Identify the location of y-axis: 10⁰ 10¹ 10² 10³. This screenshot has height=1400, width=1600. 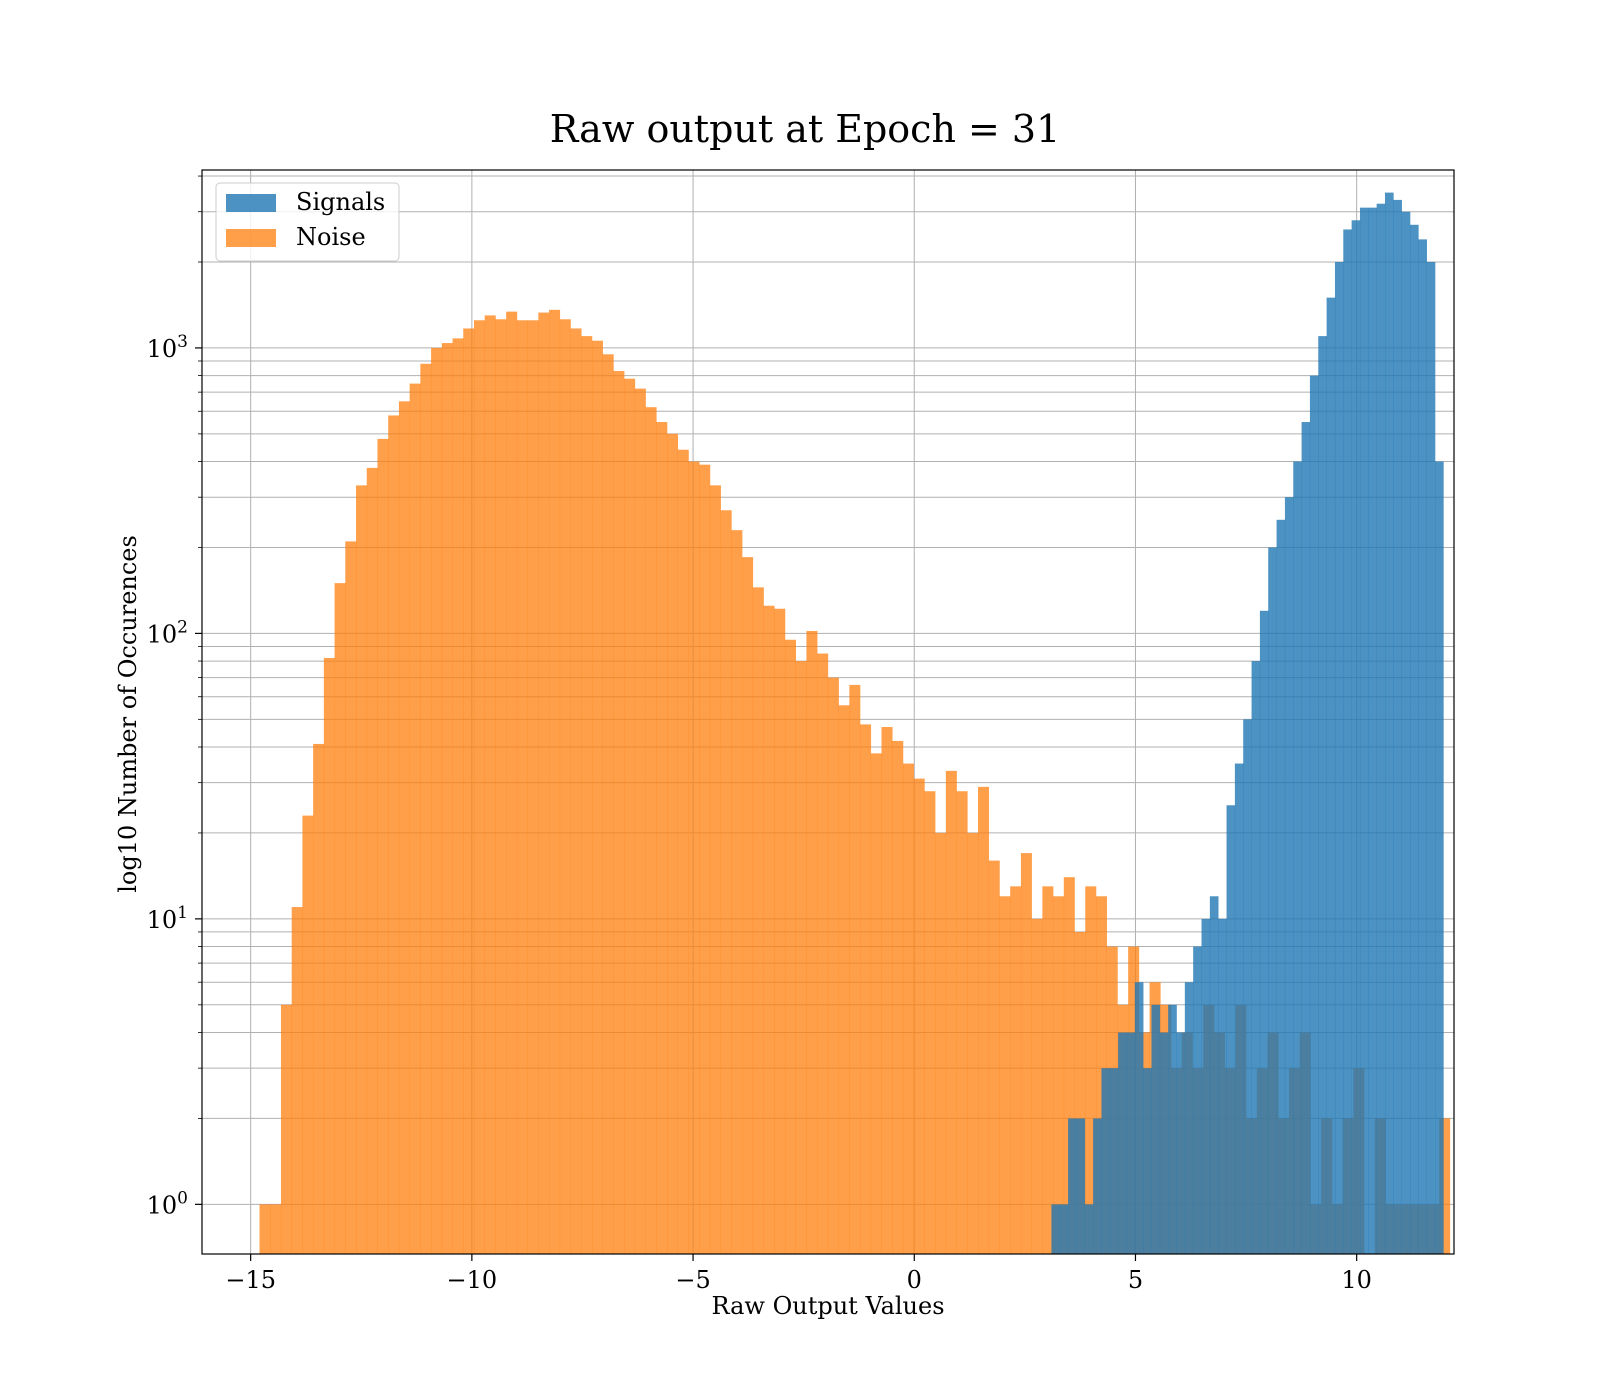
(174, 697).